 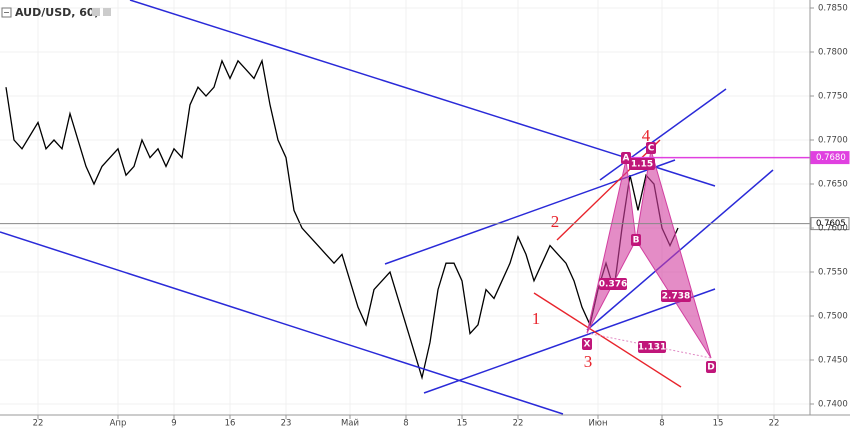 I want to click on pattern-label: X, so click(x=587, y=345).